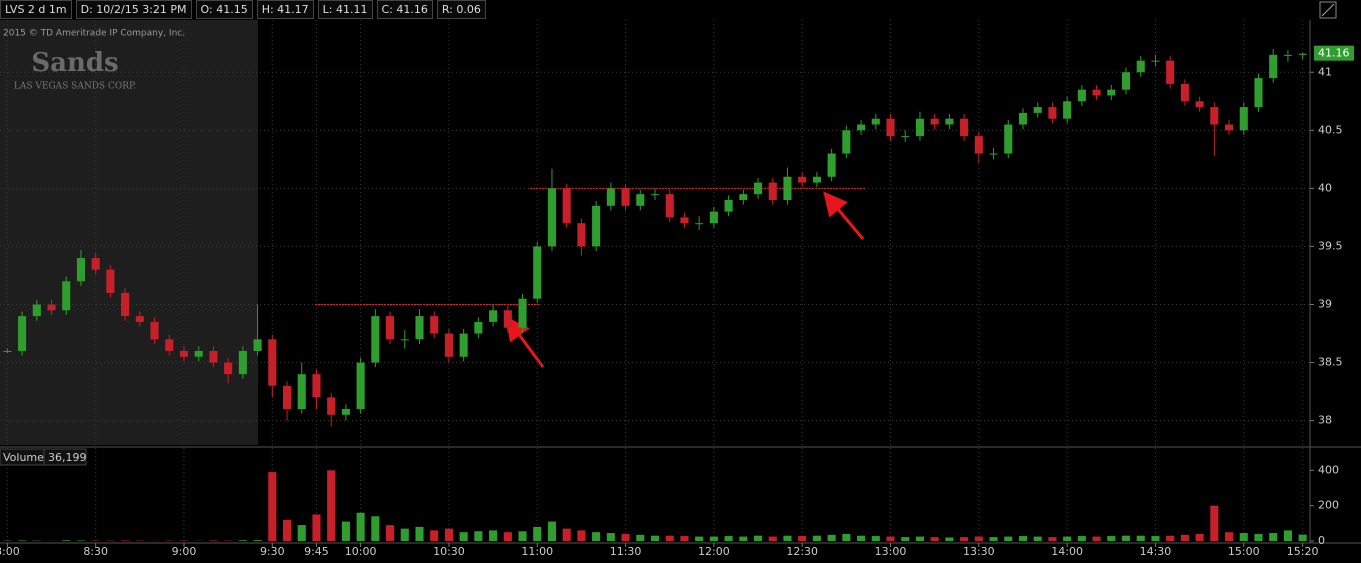 The image size is (1361, 563). What do you see at coordinates (67, 457) in the screenshot?
I see `volume-total: 36,199` at bounding box center [67, 457].